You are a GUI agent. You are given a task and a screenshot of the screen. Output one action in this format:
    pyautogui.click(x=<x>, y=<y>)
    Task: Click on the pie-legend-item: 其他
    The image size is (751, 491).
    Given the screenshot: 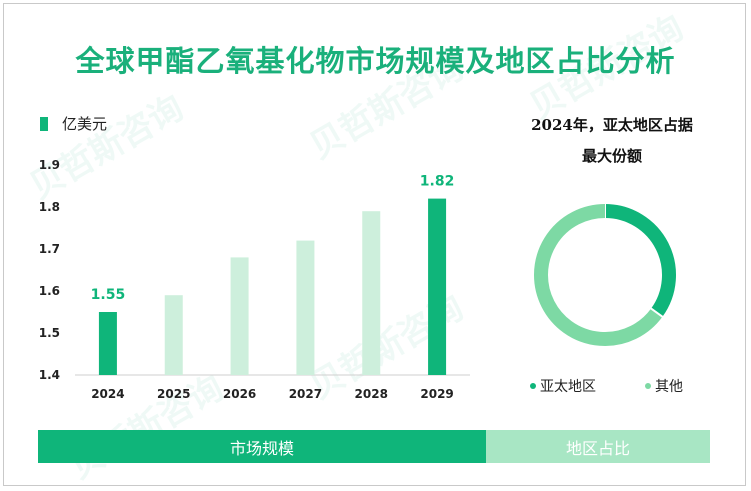 What is the action you would take?
    pyautogui.click(x=664, y=386)
    